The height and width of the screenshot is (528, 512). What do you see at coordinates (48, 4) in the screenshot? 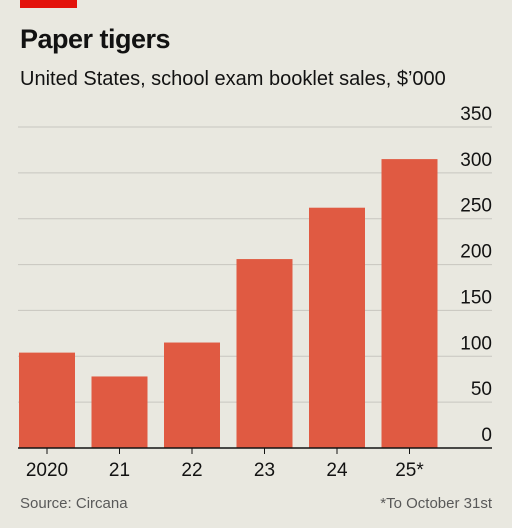
I see `brand-accent-bar` at bounding box center [48, 4].